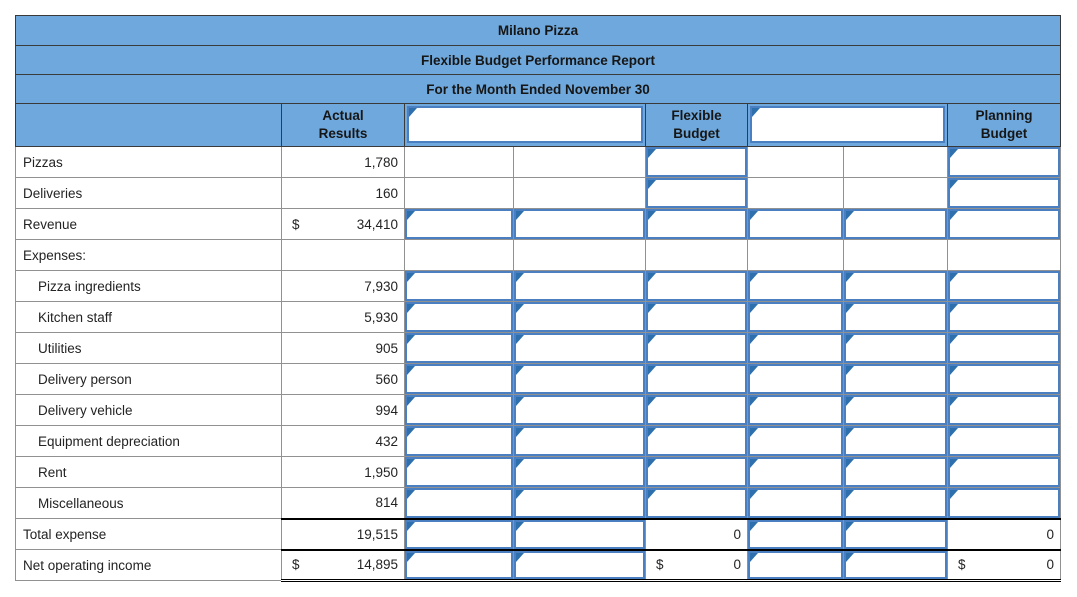  Describe the element at coordinates (148, 125) in the screenshot. I see `row-label-header` at that location.